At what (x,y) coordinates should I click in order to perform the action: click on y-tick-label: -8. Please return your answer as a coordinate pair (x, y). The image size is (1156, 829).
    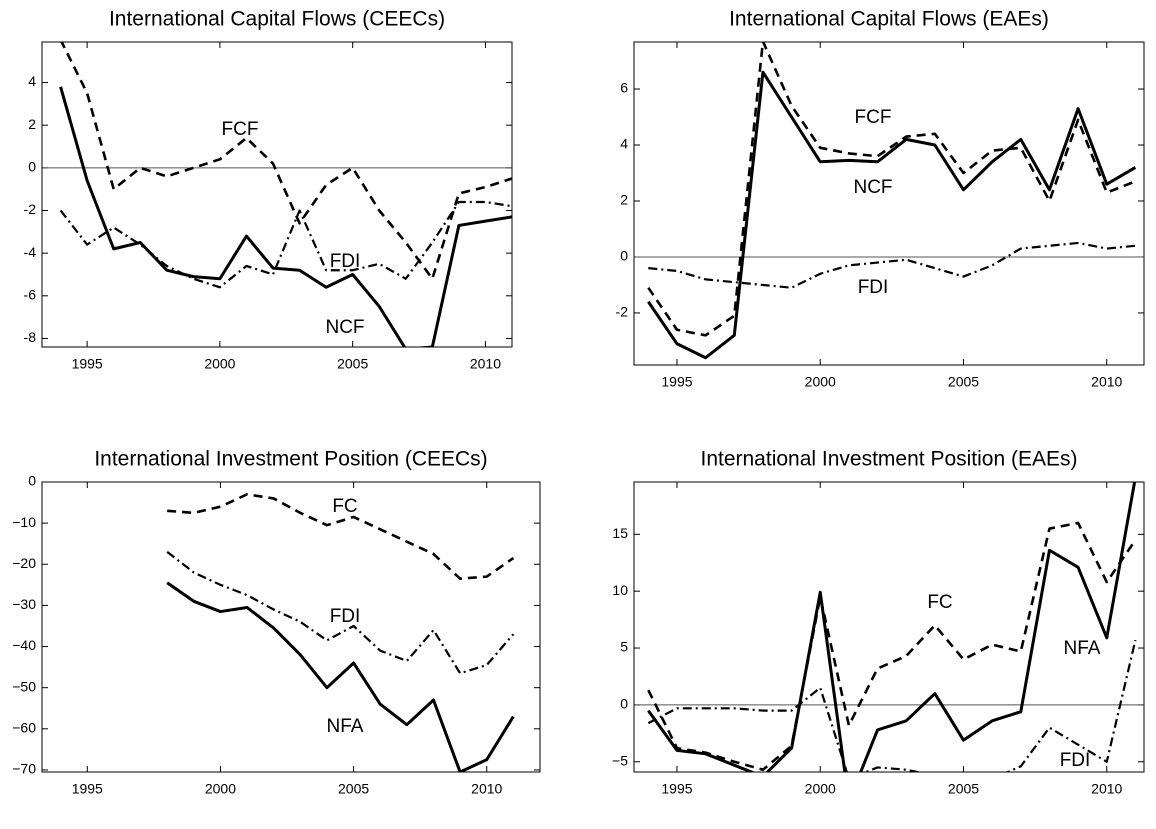
    Looking at the image, I should click on (30, 337).